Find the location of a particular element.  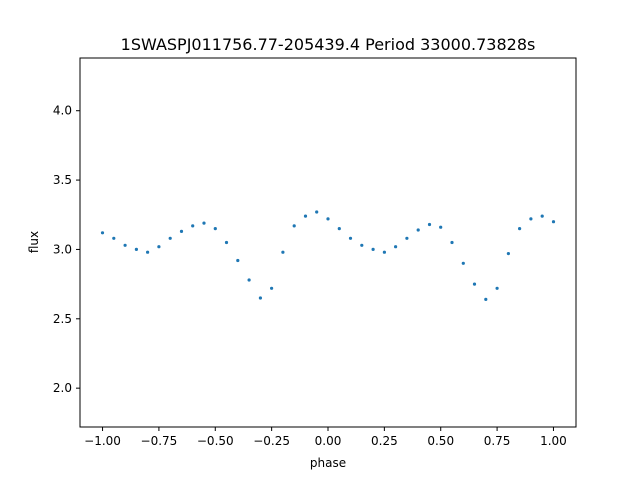

x-tick-label: −1.00 is located at coordinates (102, 441).